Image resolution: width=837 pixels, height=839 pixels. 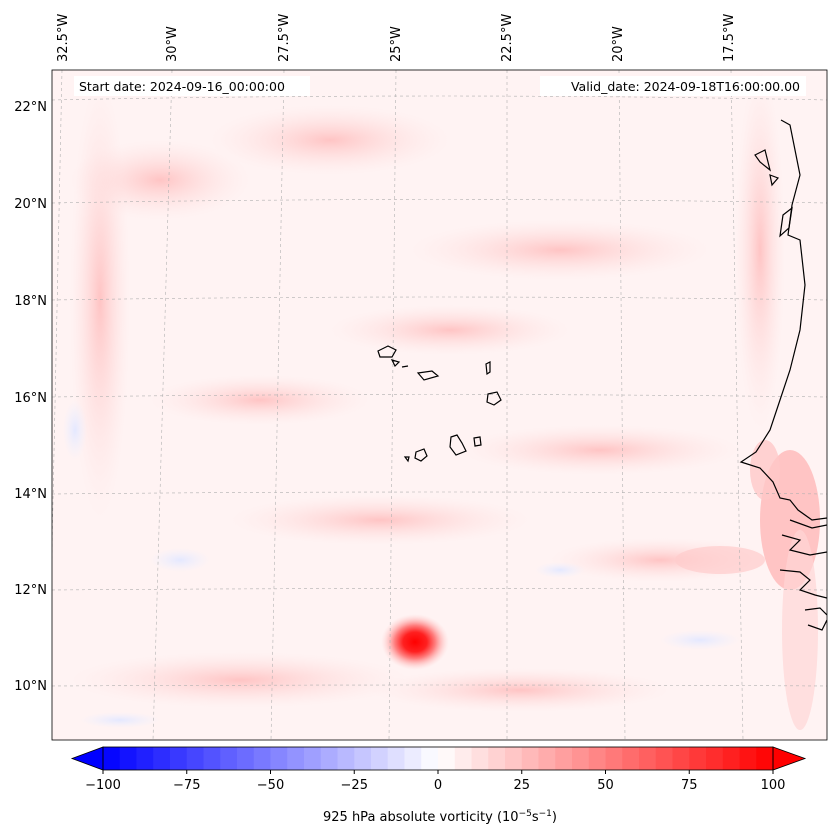 I want to click on start-date-box, so click(x=192, y=86).